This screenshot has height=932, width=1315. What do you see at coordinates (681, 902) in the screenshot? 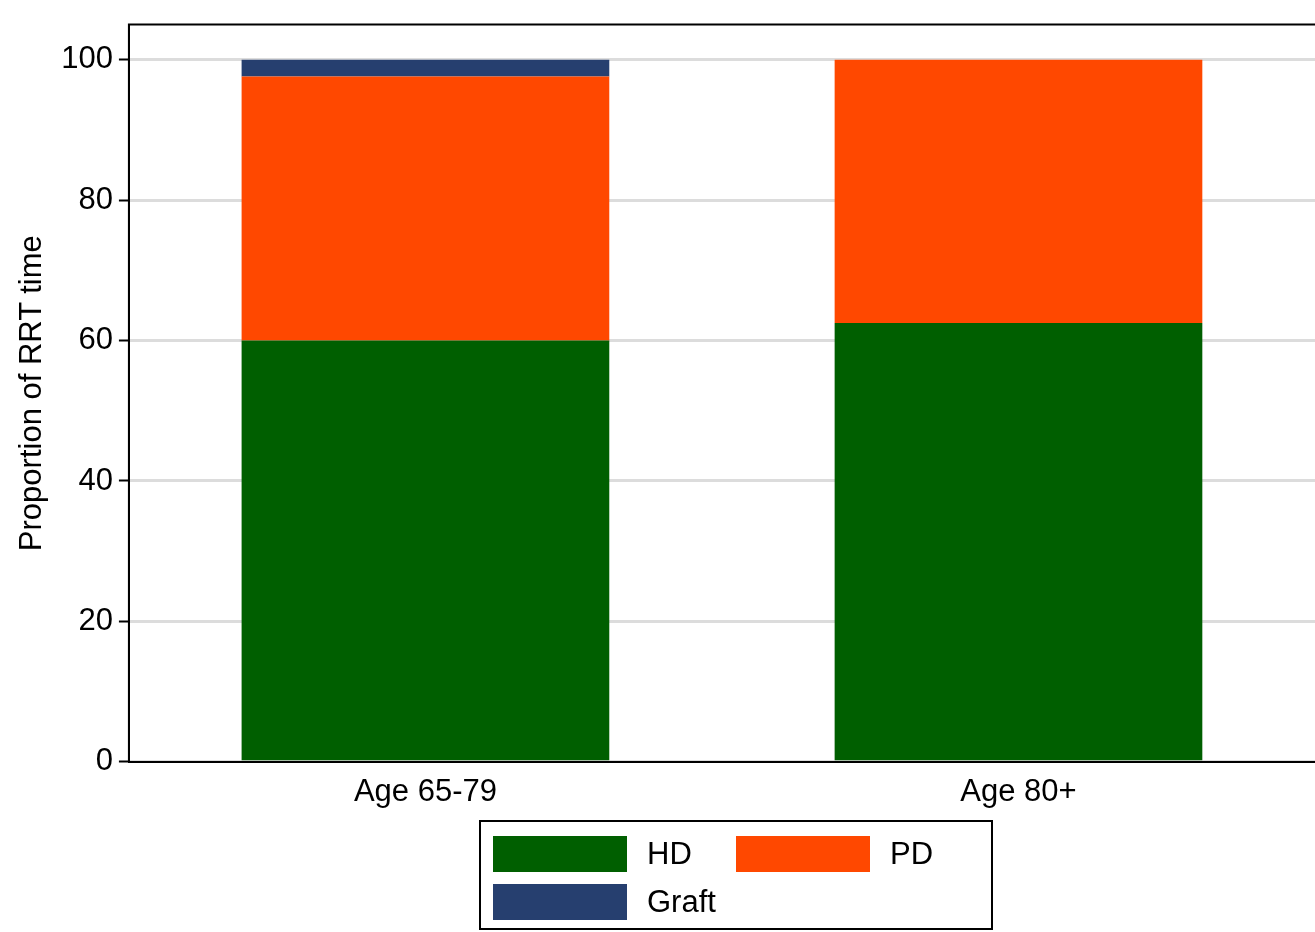
I see `legend-label: Graft` at bounding box center [681, 902].